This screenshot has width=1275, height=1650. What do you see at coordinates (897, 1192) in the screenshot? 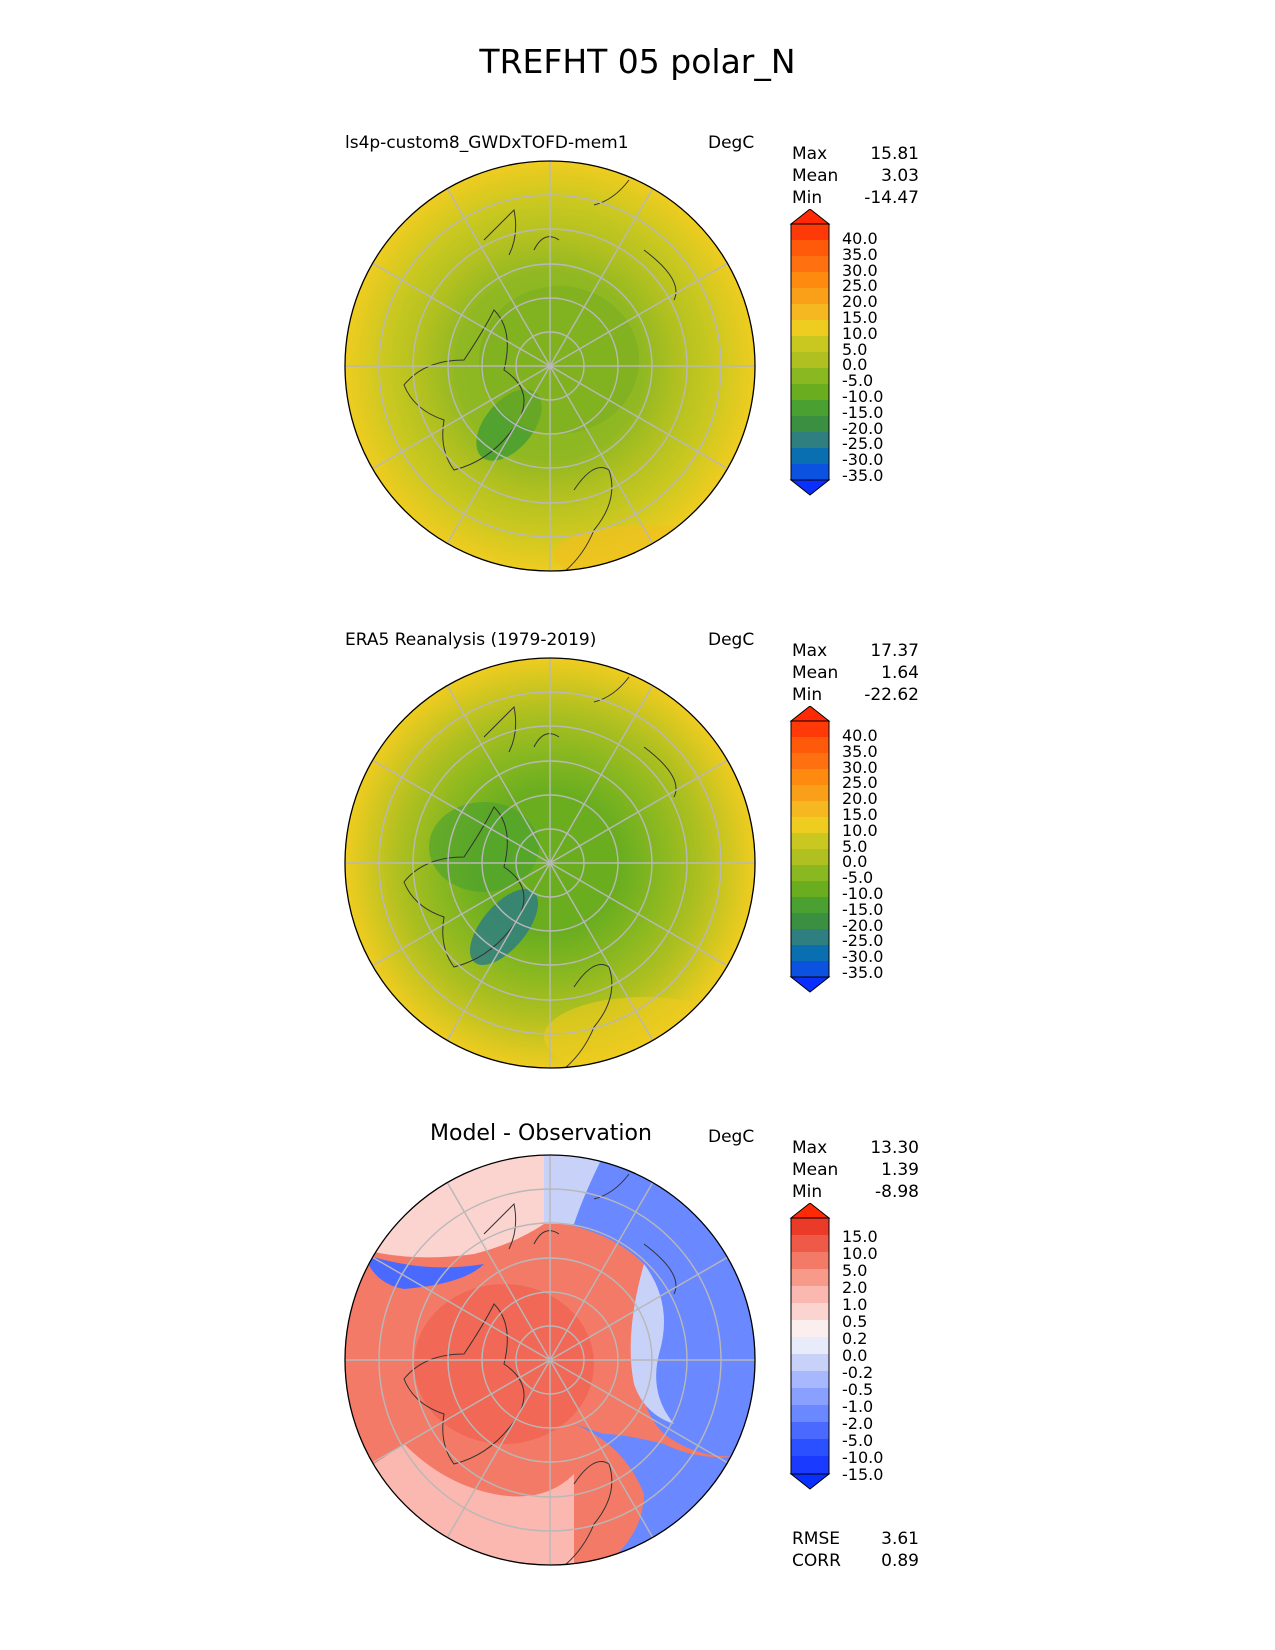
I see `min-value: -8.98` at bounding box center [897, 1192].